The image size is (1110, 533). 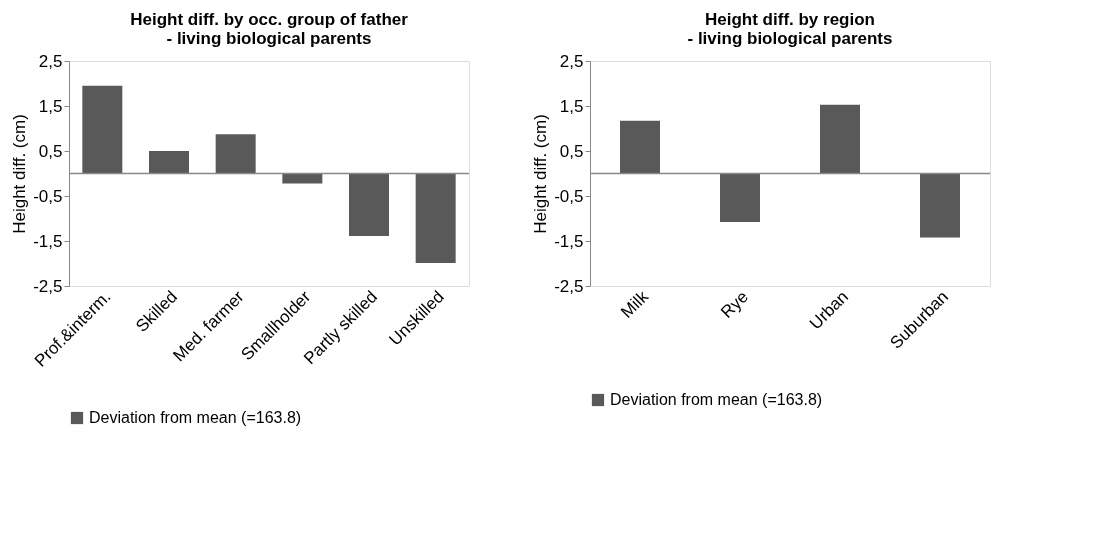 What do you see at coordinates (635, 304) in the screenshot?
I see `x-tick-label: Milk` at bounding box center [635, 304].